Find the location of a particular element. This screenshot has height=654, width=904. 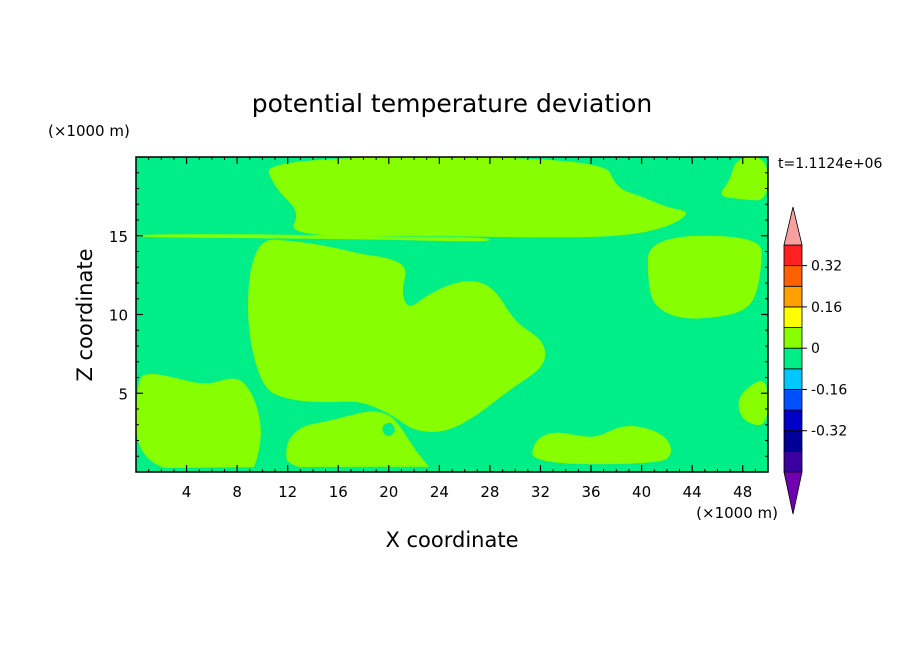

colorbar-over-arrow is located at coordinates (793, 226).